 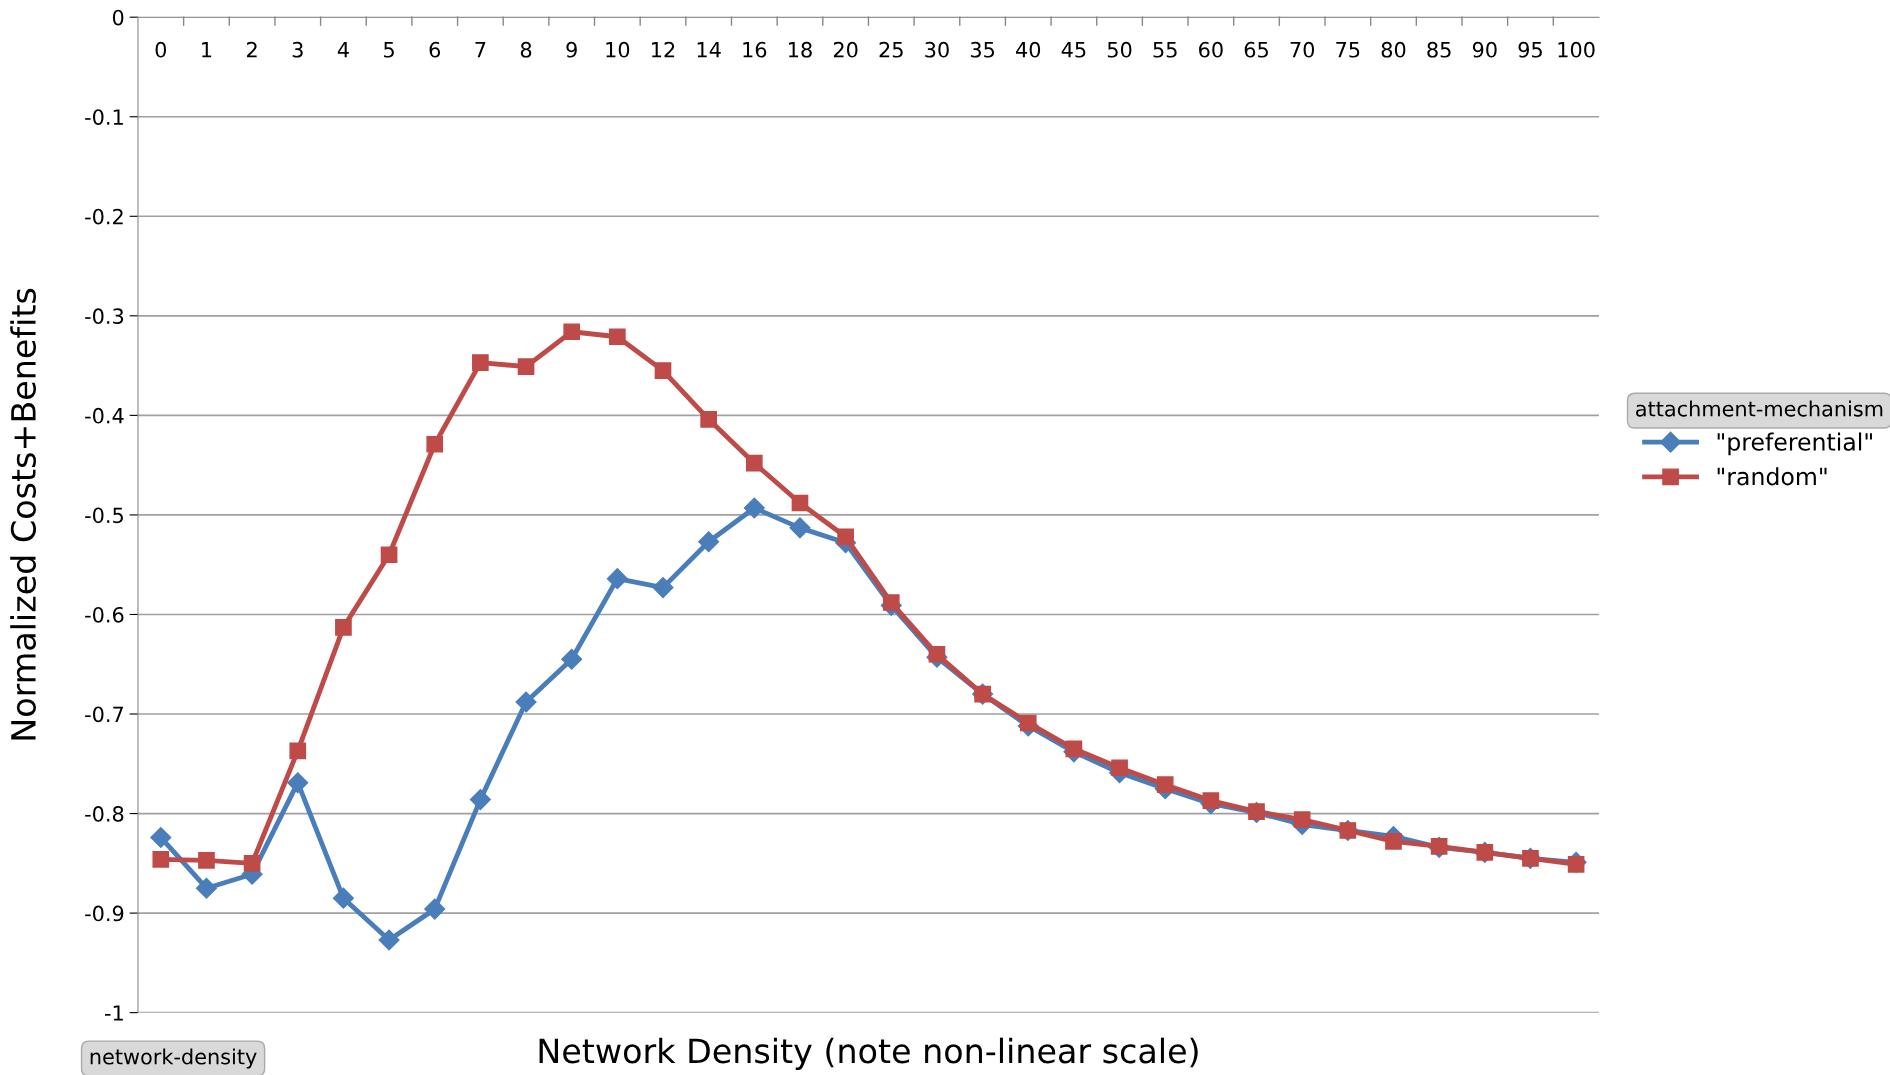 What do you see at coordinates (1073, 50) in the screenshot?
I see `x-tick-label: 45` at bounding box center [1073, 50].